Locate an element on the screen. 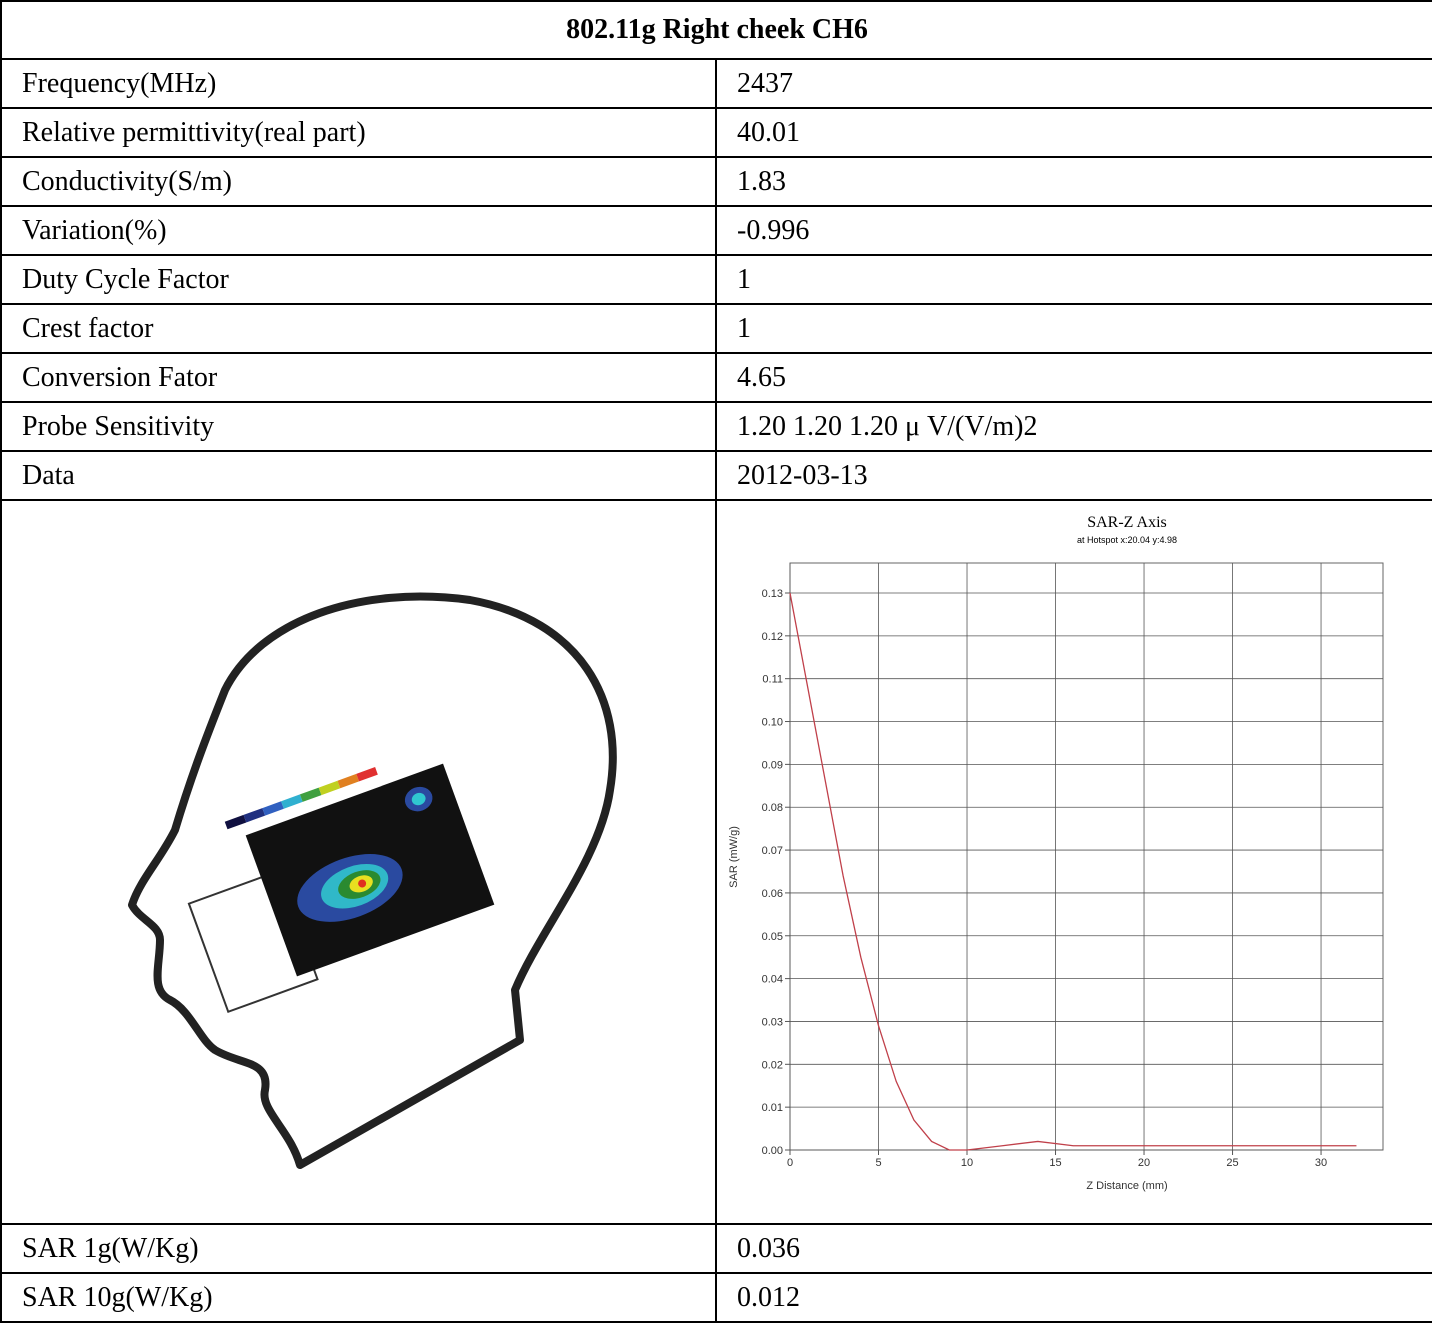 This screenshot has width=1432, height=1325. value-cell: 2012-03-13 is located at coordinates (1073, 475).